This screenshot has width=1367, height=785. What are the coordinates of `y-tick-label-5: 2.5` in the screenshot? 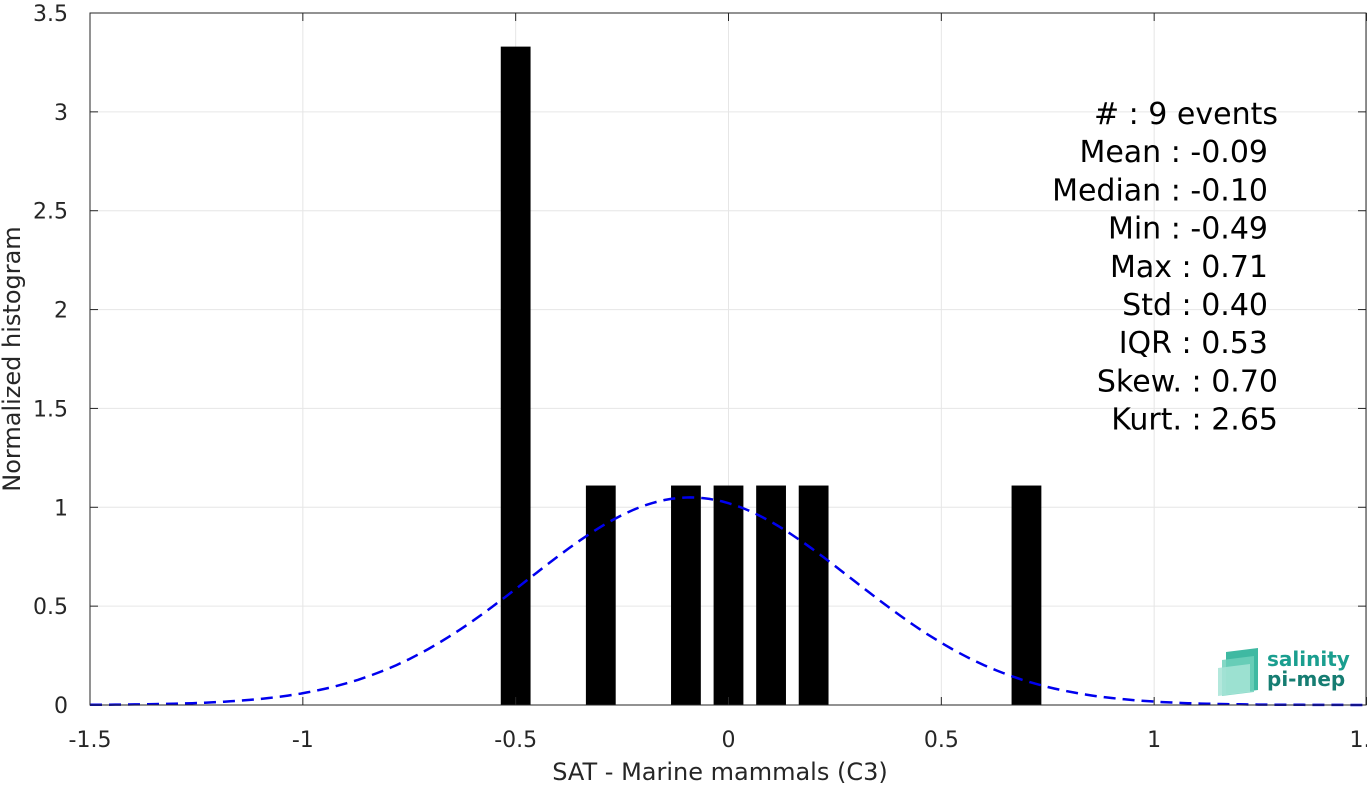 It's located at (50, 212).